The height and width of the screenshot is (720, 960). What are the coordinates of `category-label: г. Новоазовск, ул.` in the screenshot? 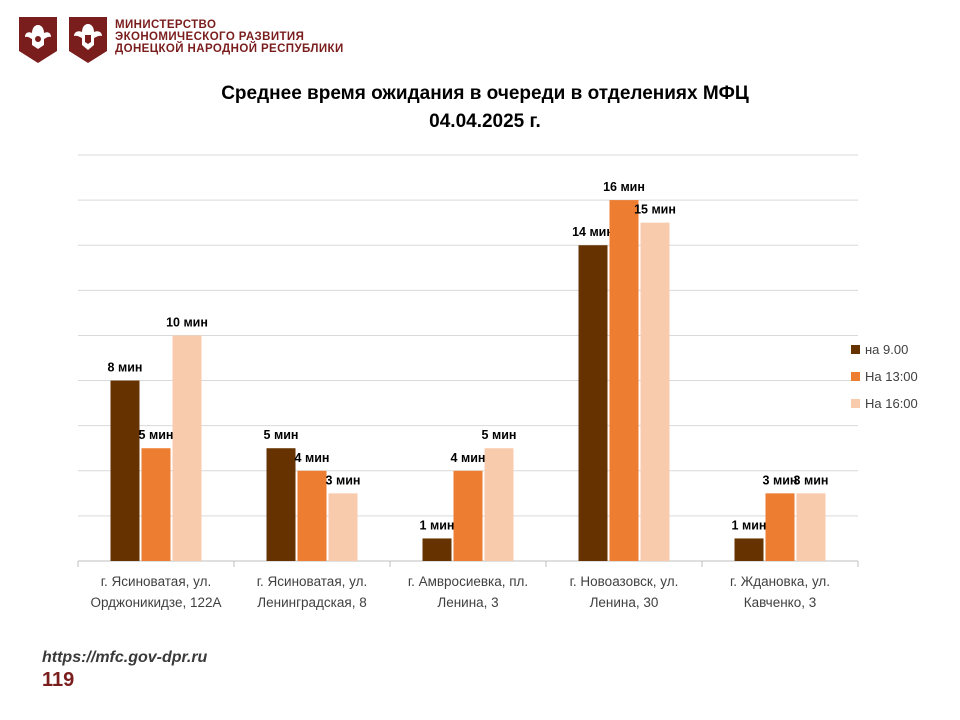 It's located at (624, 581).